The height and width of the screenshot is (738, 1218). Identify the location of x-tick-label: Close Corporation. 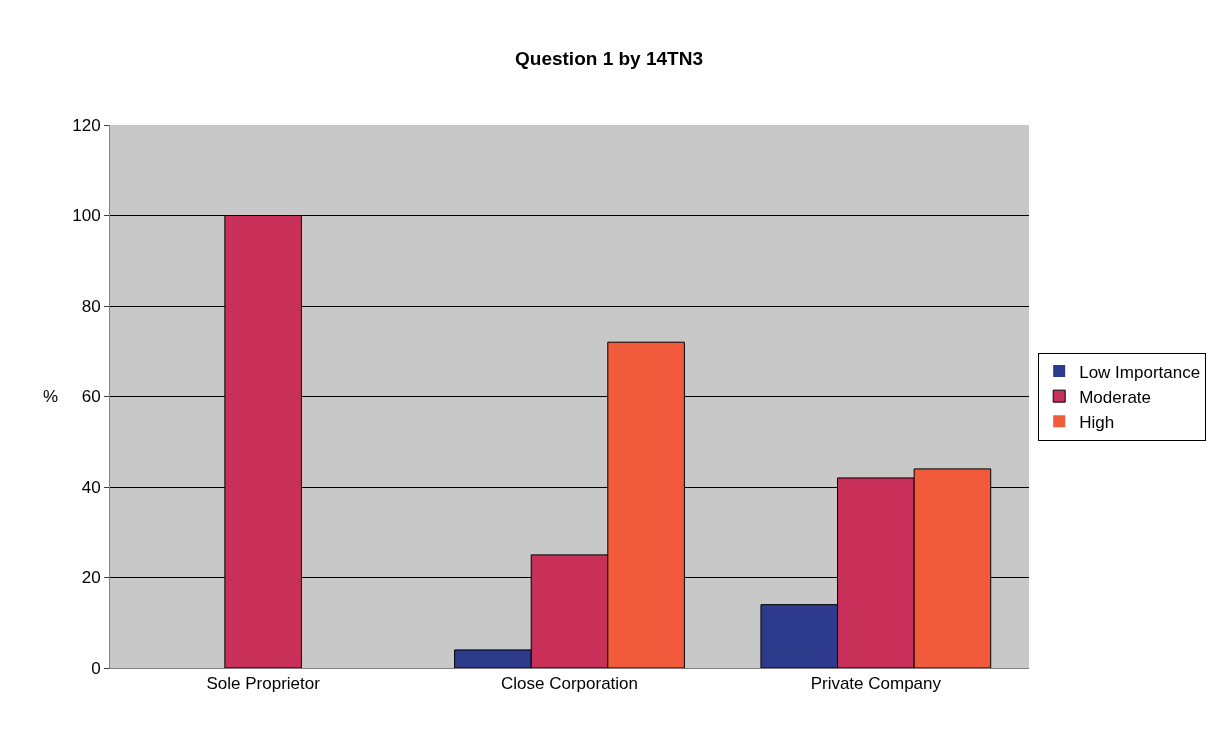
(569, 684).